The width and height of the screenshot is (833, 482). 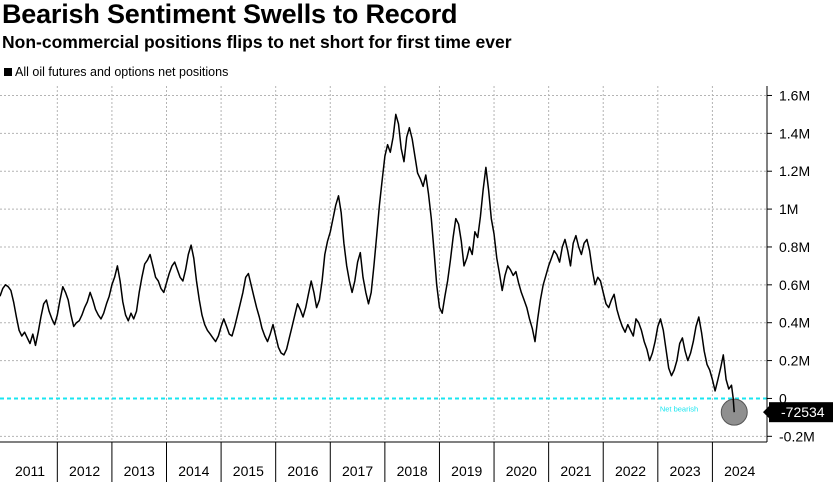 What do you see at coordinates (230, 14) in the screenshot?
I see `chart-title: Bearish Sentiment Swells to Record` at bounding box center [230, 14].